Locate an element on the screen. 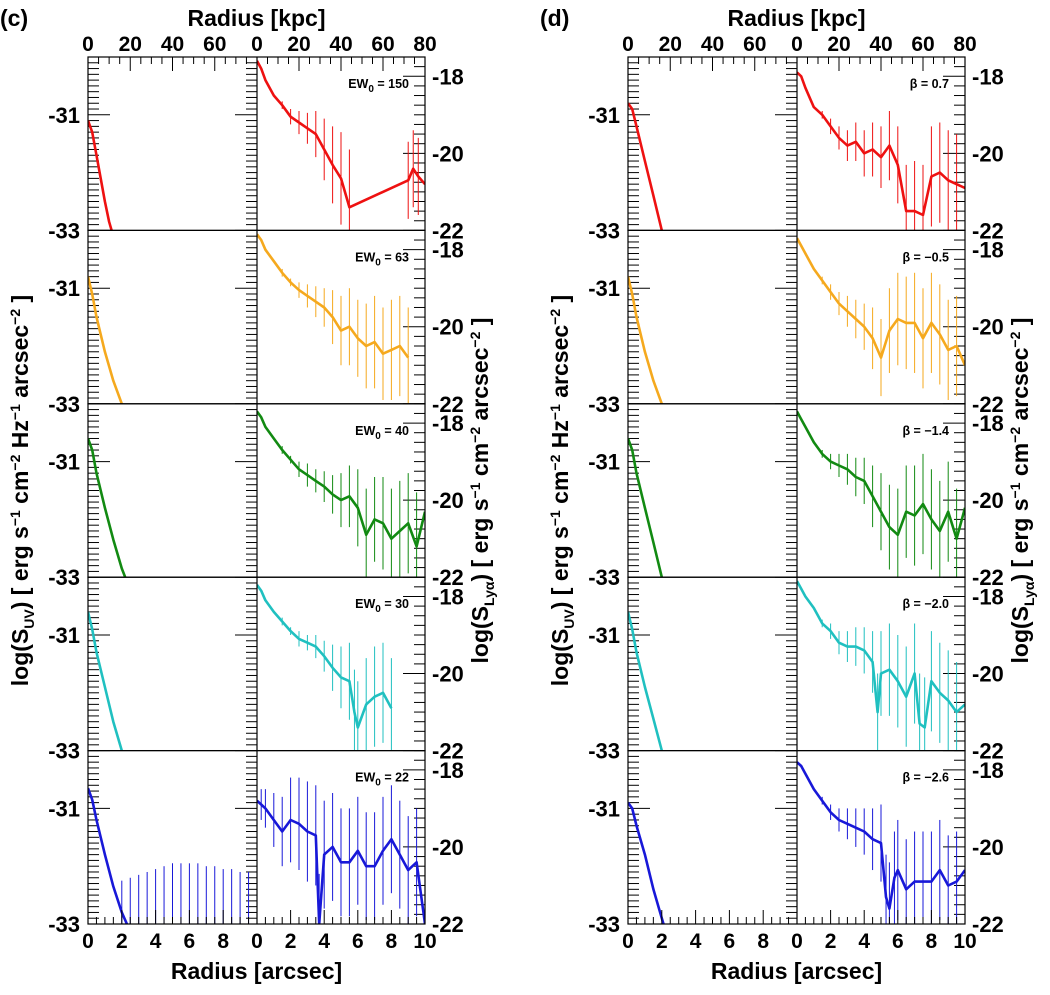 Image resolution: width=1050 pixels, height=995 pixels. row-4: -31 -33 -18 -20 -22 EW0 = 22 is located at coordinates (256, 843).